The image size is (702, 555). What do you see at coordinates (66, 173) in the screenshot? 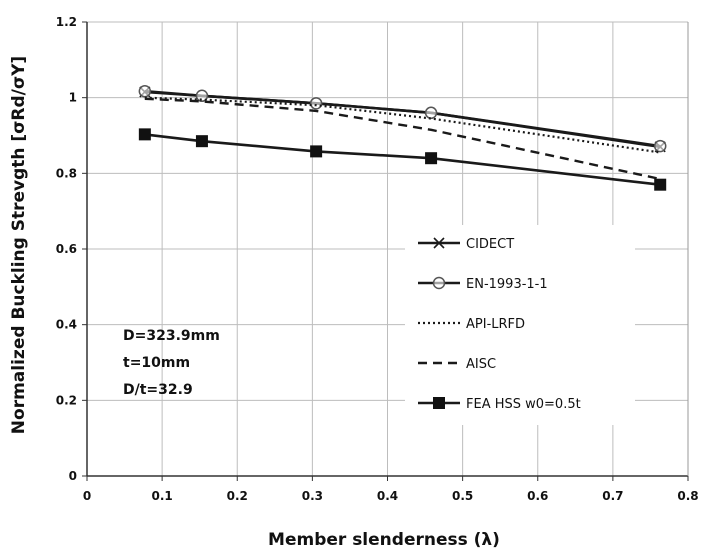
I see `y-tick-label: 0.8` at bounding box center [66, 173].